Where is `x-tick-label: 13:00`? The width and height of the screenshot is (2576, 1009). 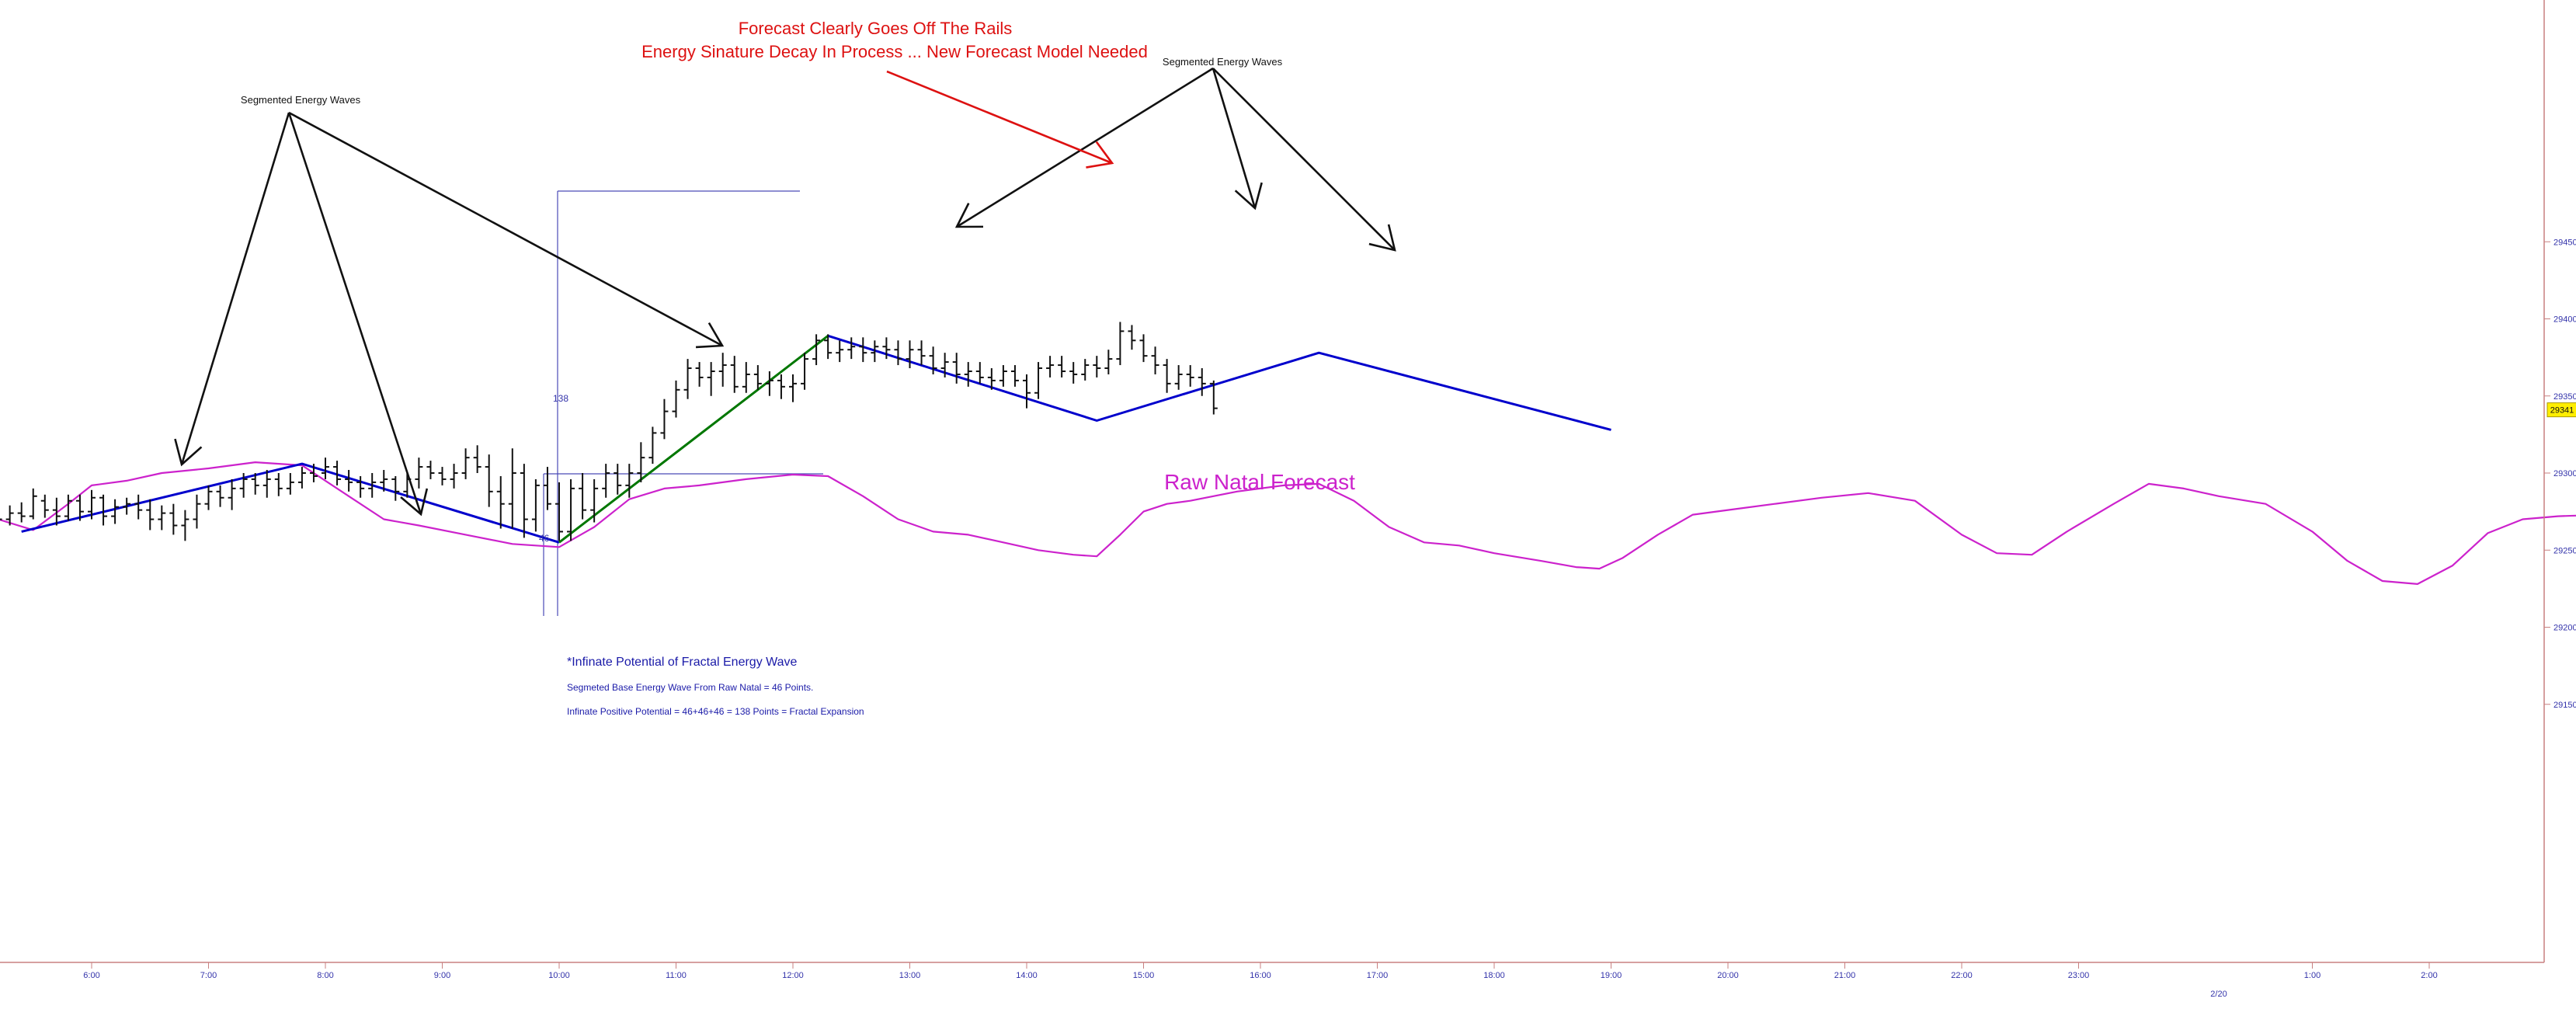 x-tick-label: 13:00 is located at coordinates (910, 975).